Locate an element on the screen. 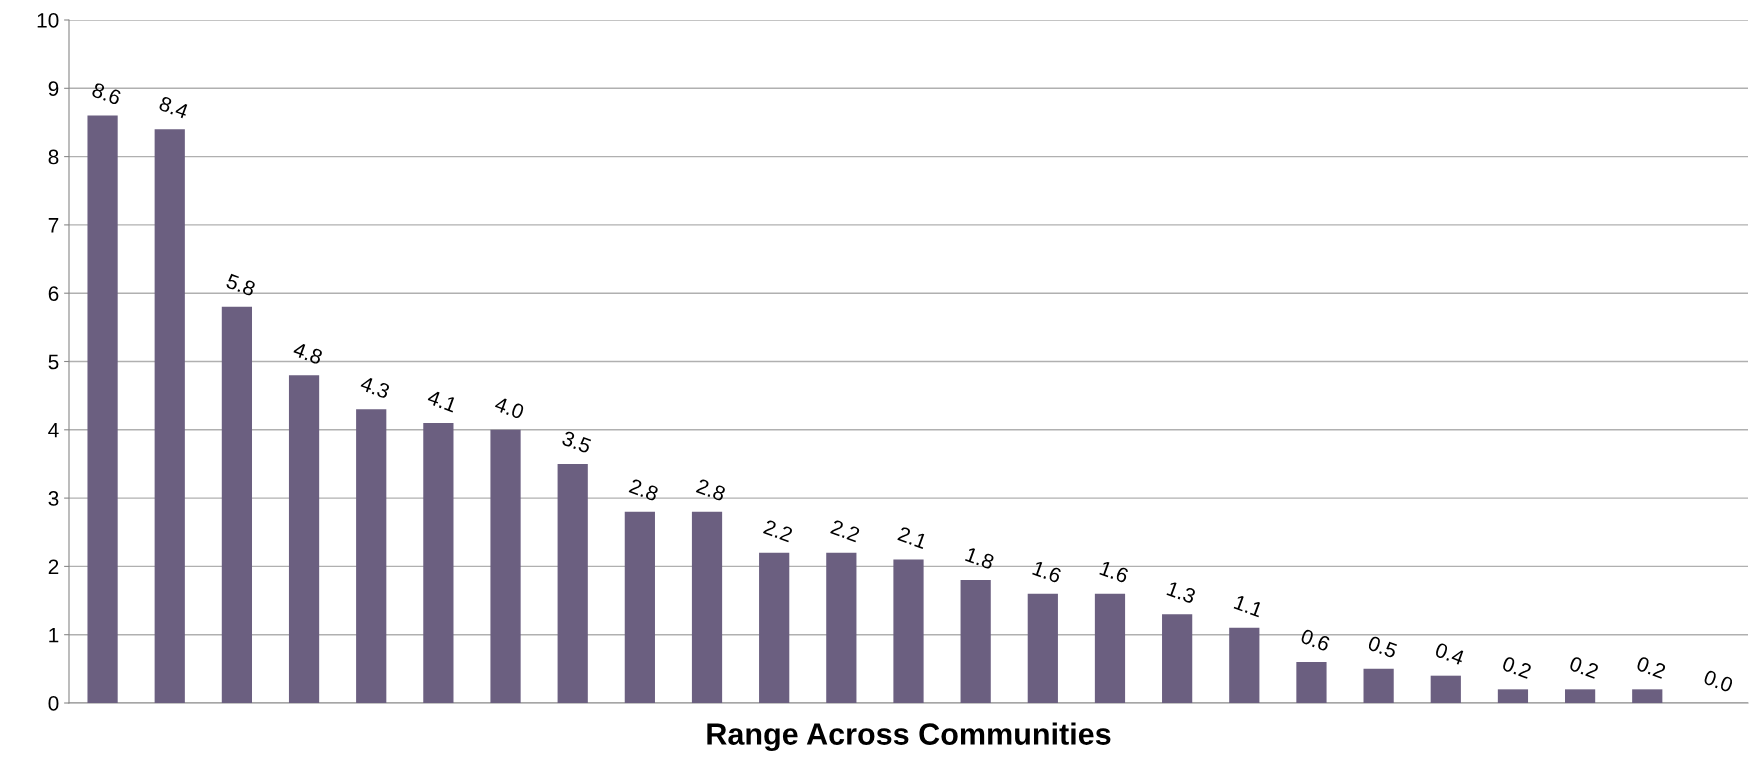  data-label: 0.5 is located at coordinates (1382, 647).